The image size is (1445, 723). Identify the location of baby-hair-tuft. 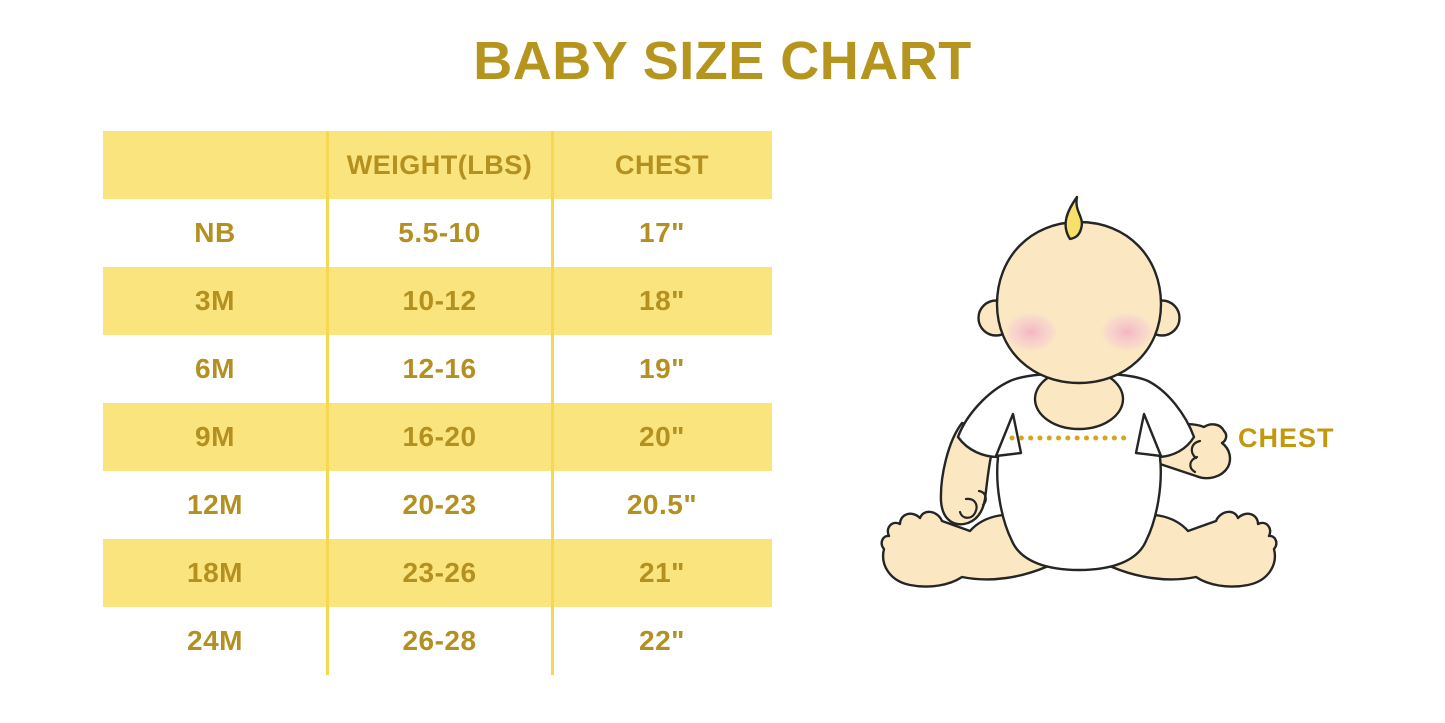
(1074, 218).